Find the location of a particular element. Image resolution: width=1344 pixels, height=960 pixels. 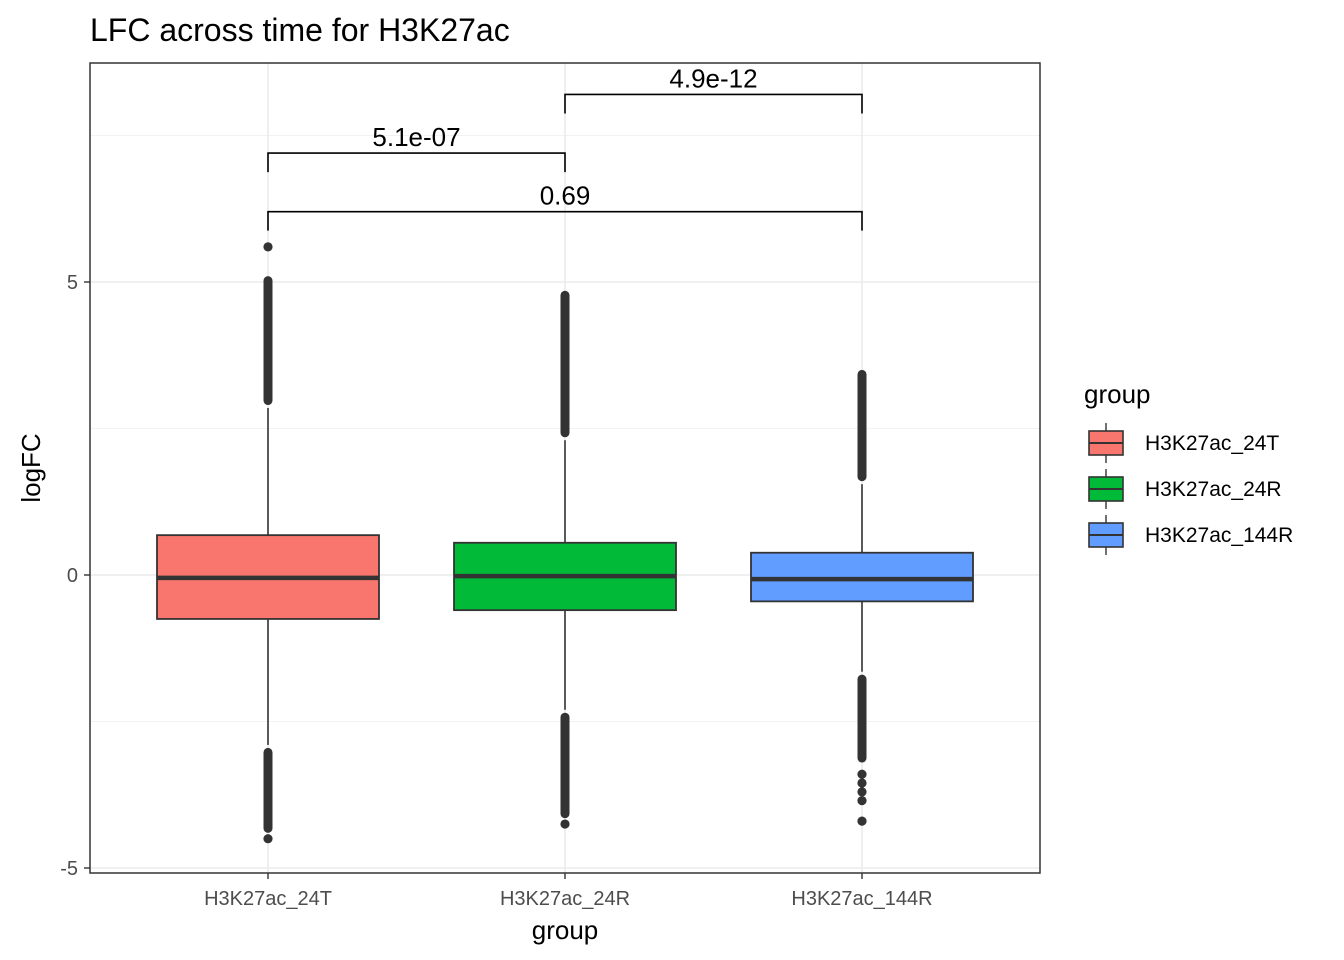

p-value-label: 4.9e-12 is located at coordinates (713, 78).